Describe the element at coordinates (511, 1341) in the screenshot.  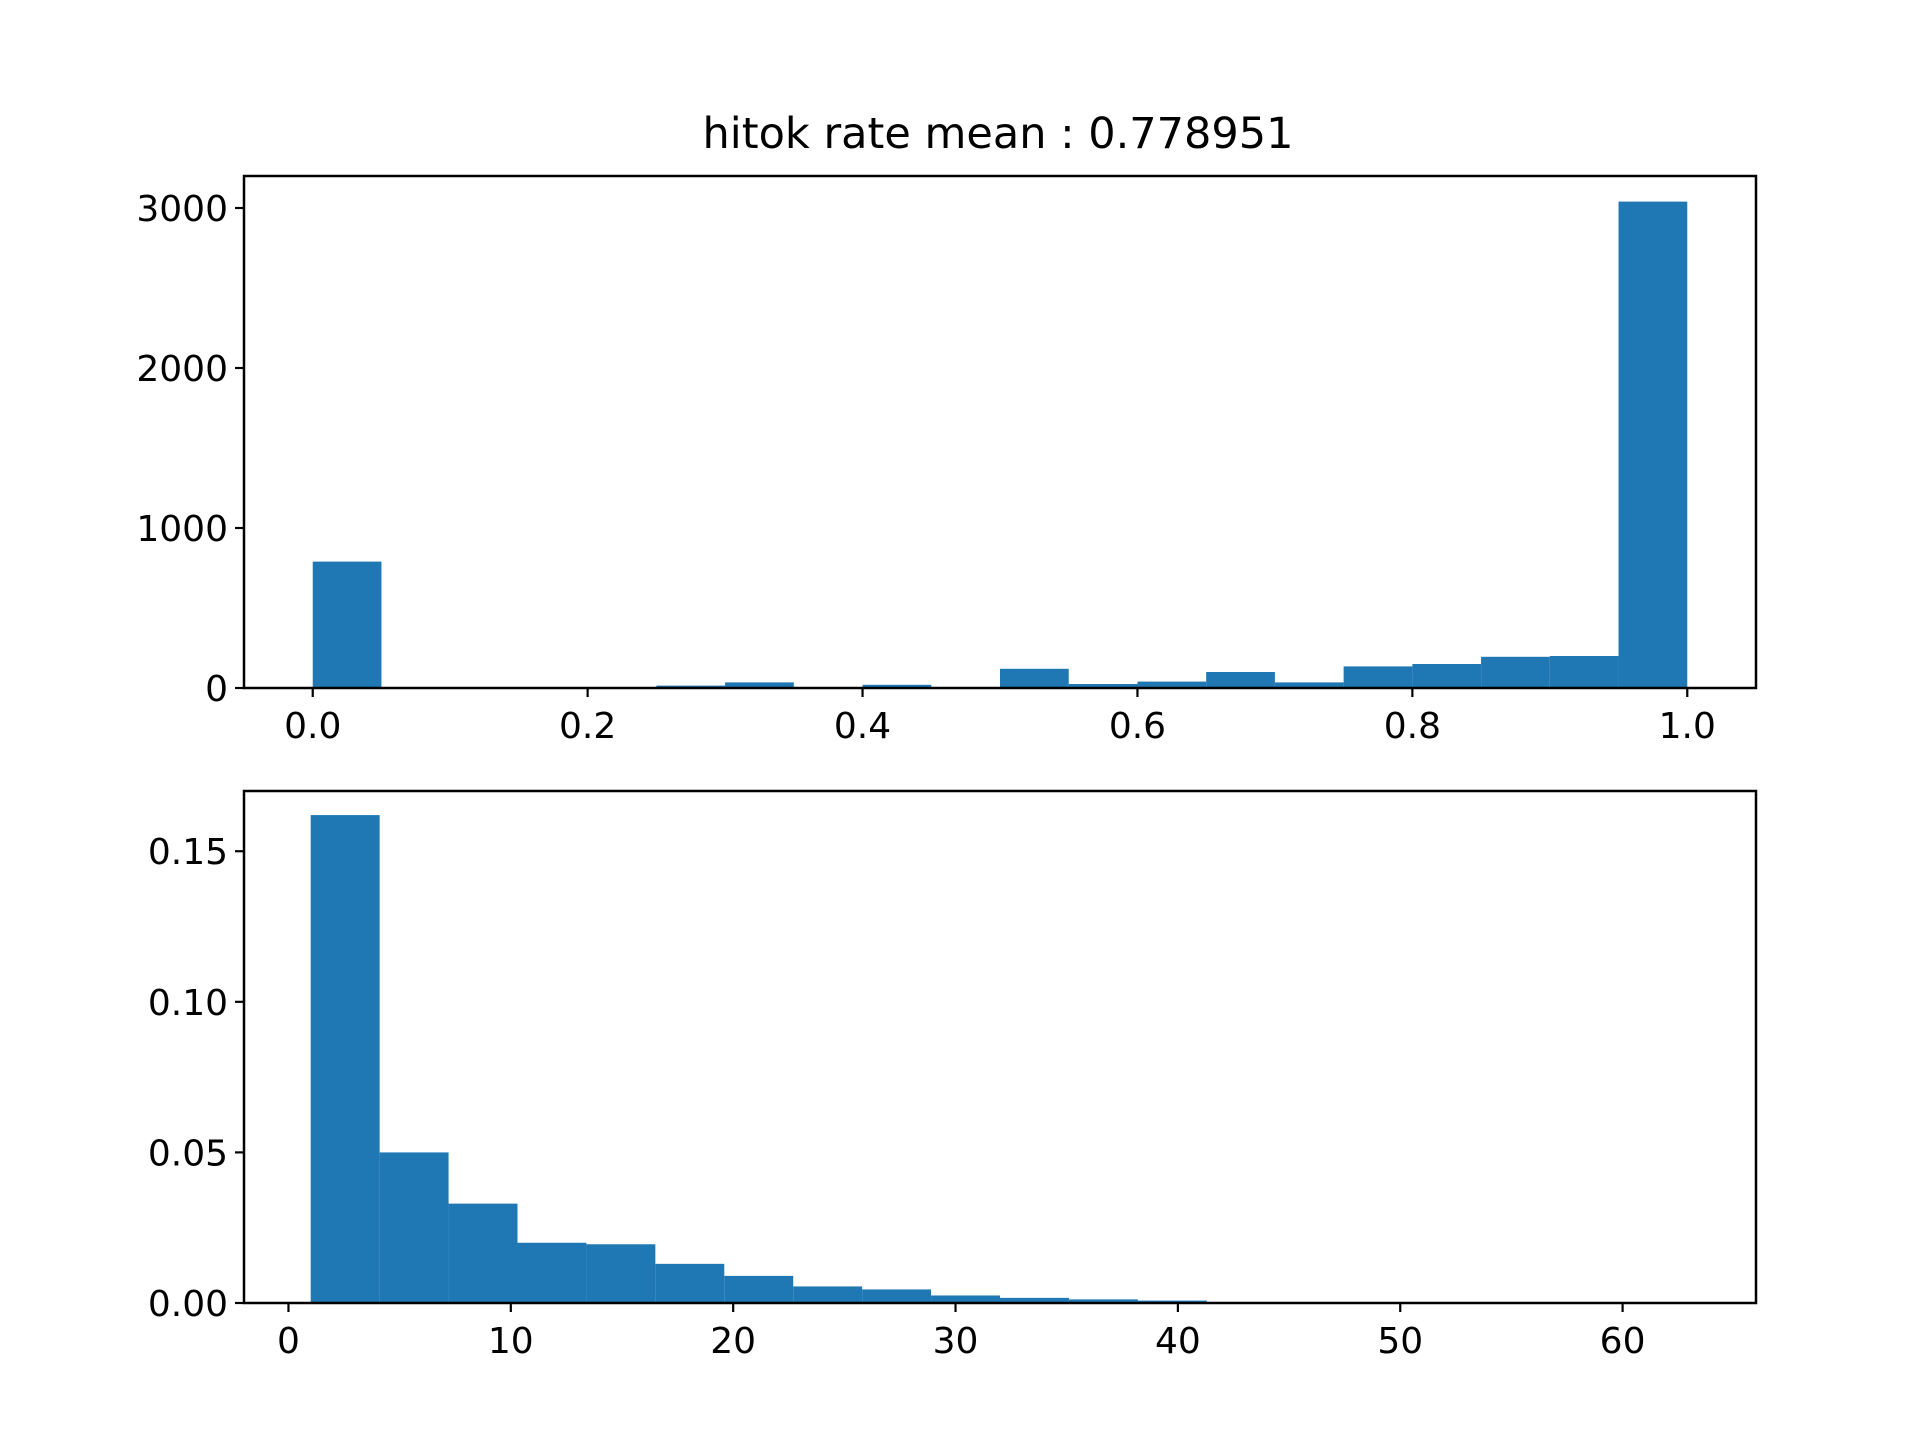
I see `bottom-x-tick-label: 10` at that location.